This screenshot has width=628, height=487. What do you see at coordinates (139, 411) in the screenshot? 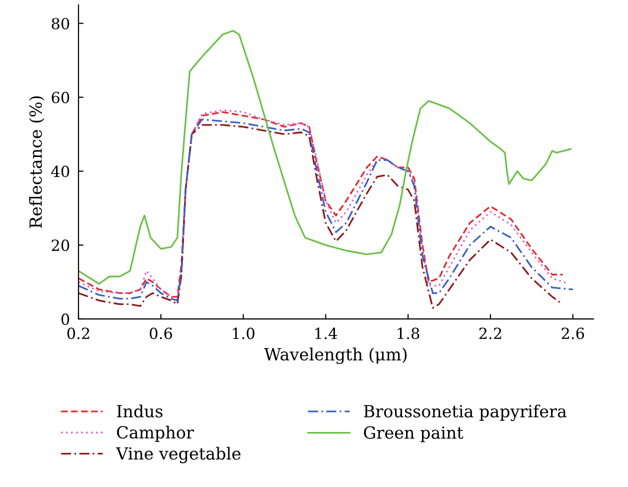
I see `legend-label: Indus` at bounding box center [139, 411].